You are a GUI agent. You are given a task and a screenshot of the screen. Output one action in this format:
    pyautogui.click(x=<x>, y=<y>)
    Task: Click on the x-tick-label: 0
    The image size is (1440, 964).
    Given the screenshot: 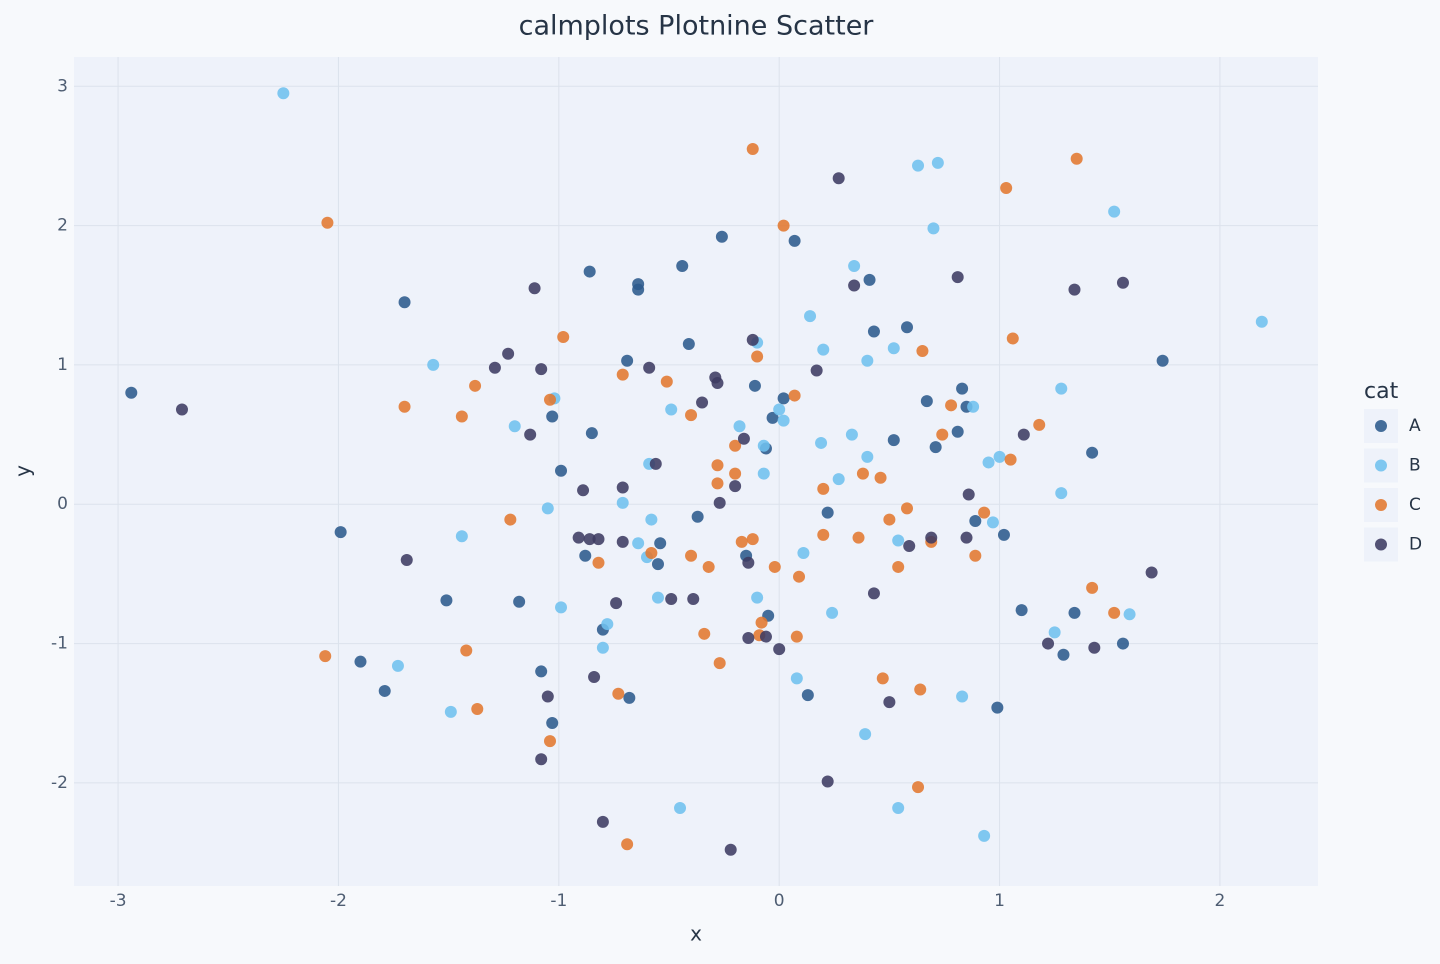 What is the action you would take?
    pyautogui.click(x=779, y=901)
    